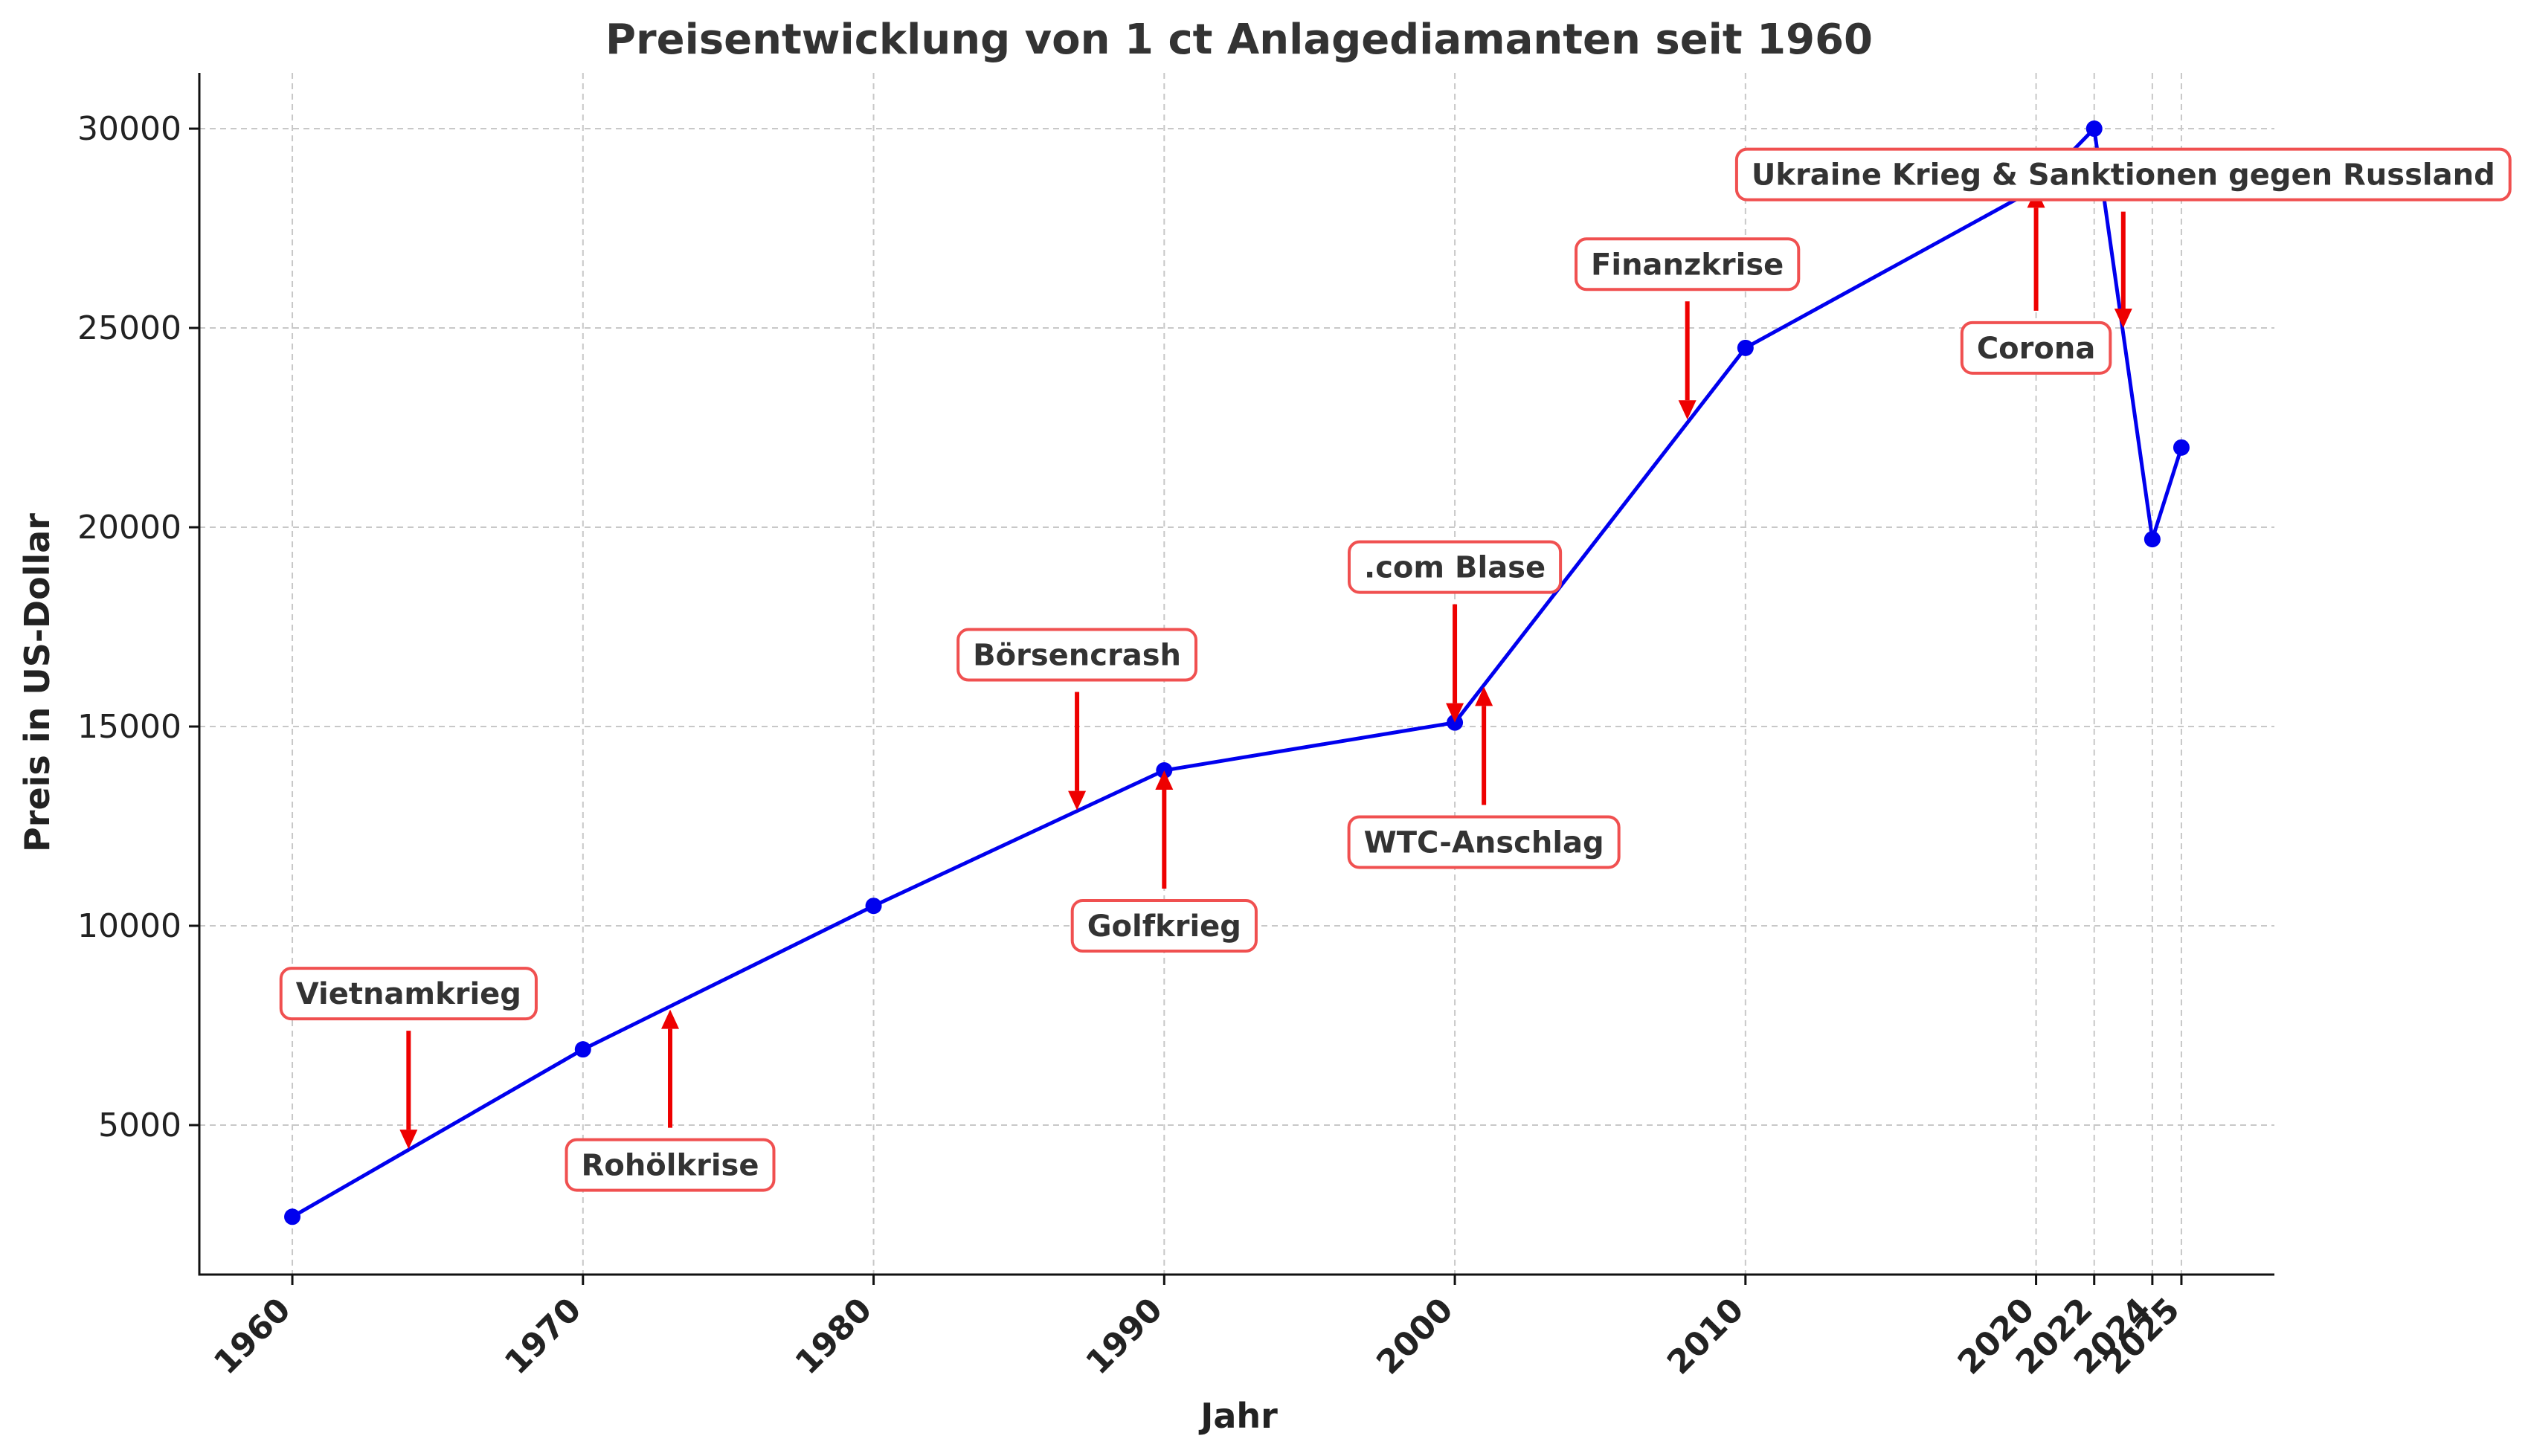 Image resolution: width=2531 pixels, height=1456 pixels. I want to click on annotation: Rohölkrise, so click(671, 1100).